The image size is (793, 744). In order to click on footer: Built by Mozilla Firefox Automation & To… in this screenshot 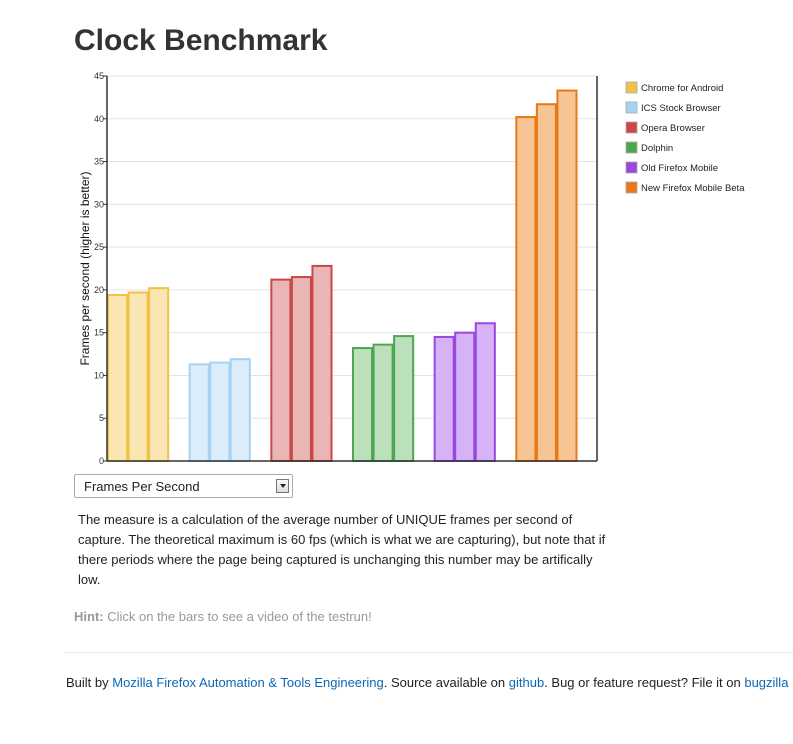, I will do `click(427, 682)`.